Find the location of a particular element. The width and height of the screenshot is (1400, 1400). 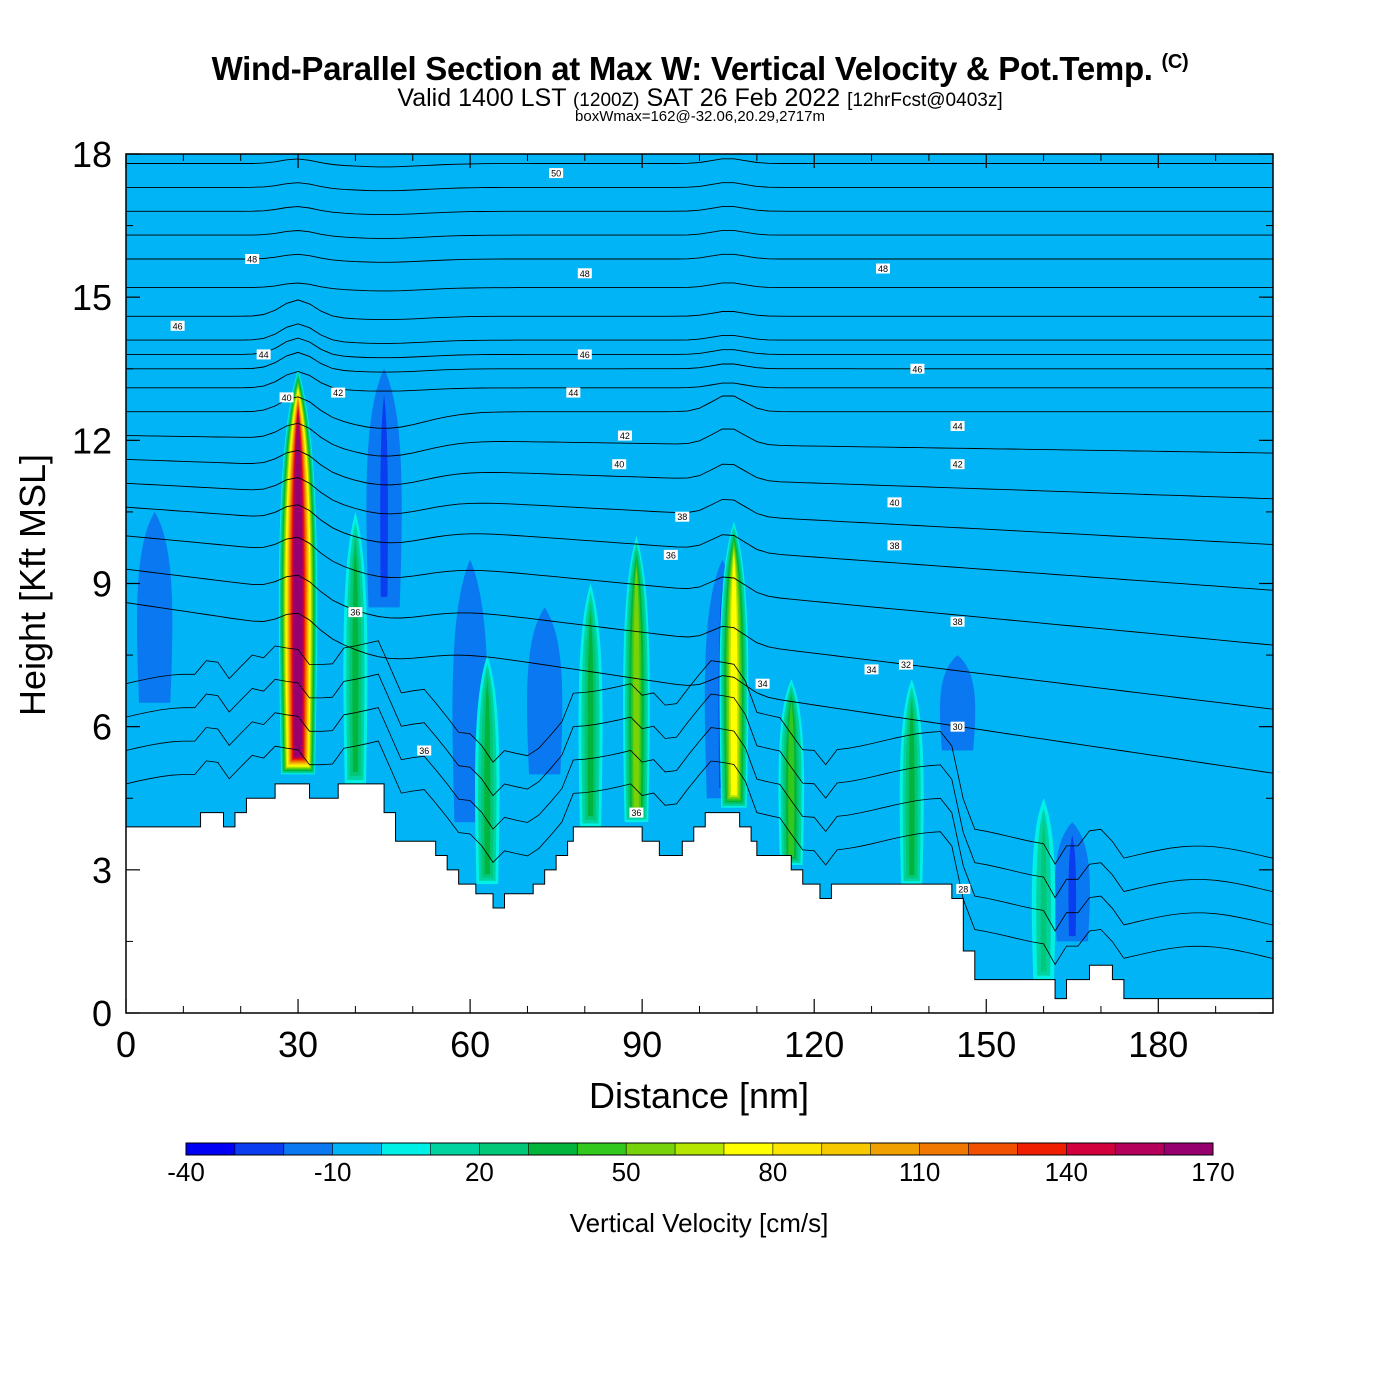

terrain-mask is located at coordinates (699, 898).